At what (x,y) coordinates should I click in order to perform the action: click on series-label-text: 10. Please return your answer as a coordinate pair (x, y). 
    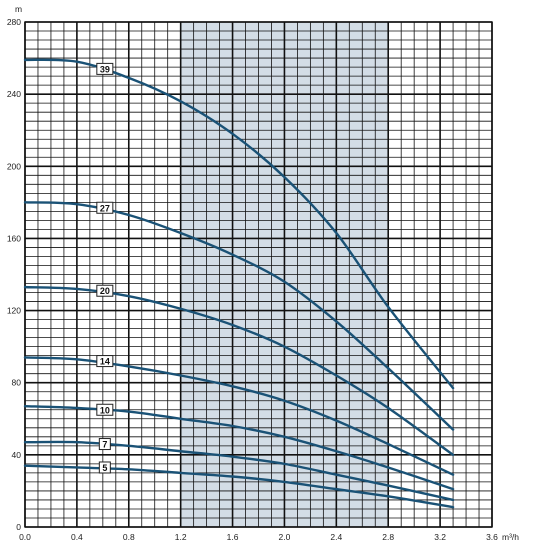
    Looking at the image, I should click on (105, 410).